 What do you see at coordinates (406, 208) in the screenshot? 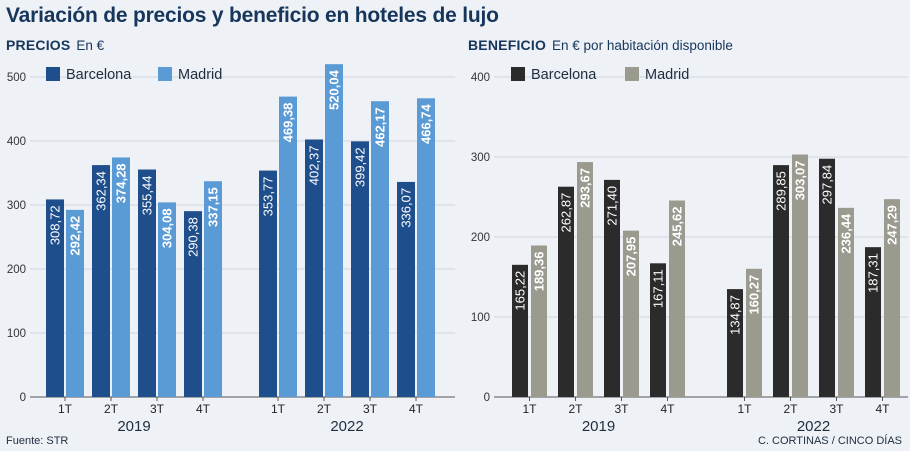
I see `prices-bar-value-label: 336,07` at bounding box center [406, 208].